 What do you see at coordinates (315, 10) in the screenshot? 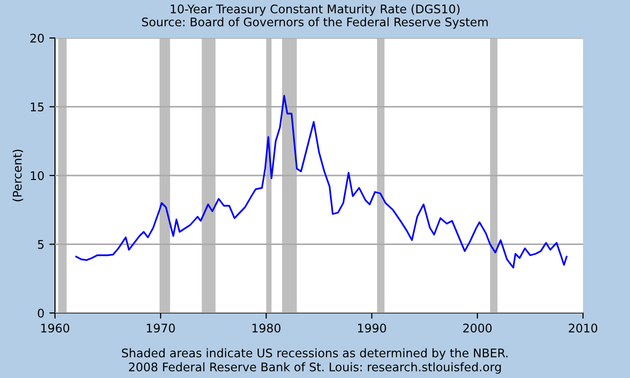
I see `chart-title: 10-Year Treasury Constant Maturity Rate (DGS10)` at bounding box center [315, 10].